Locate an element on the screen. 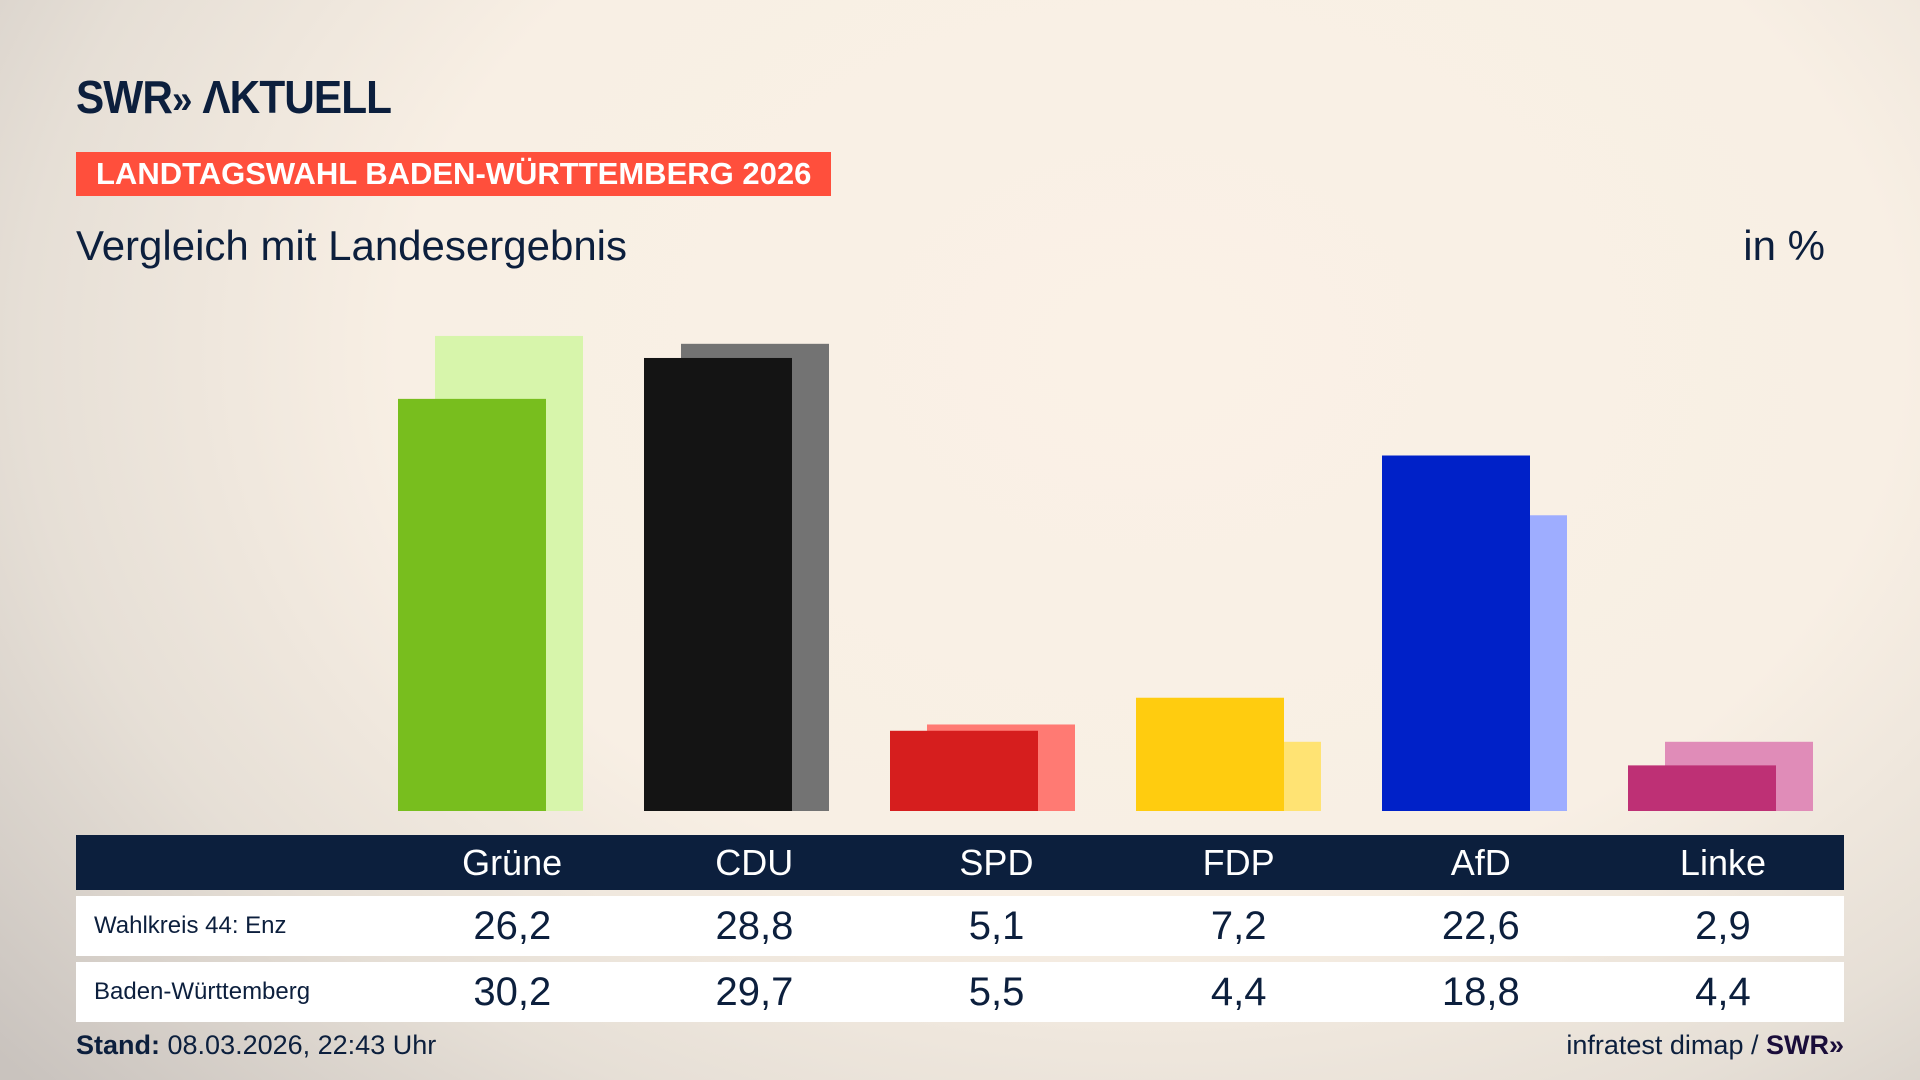  table-cell: 30,2 is located at coordinates (512, 991).